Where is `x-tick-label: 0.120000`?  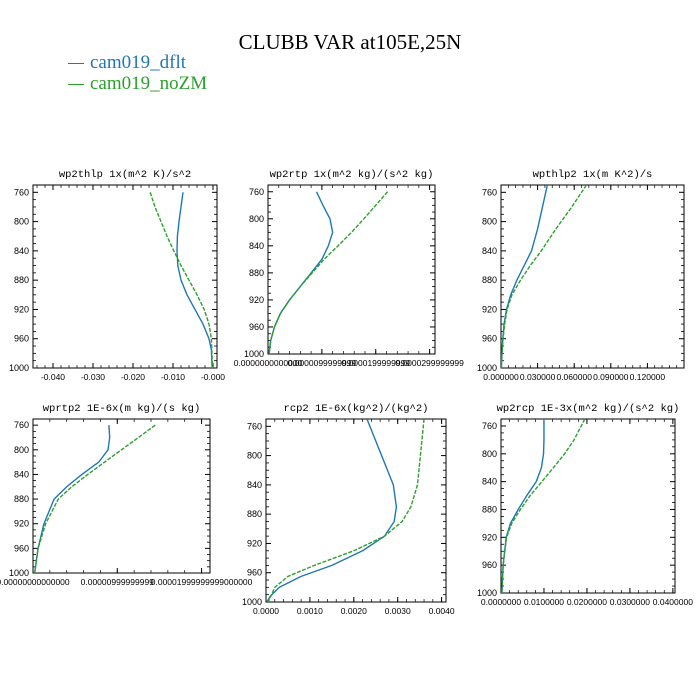
x-tick-label: 0.120000 is located at coordinates (648, 377).